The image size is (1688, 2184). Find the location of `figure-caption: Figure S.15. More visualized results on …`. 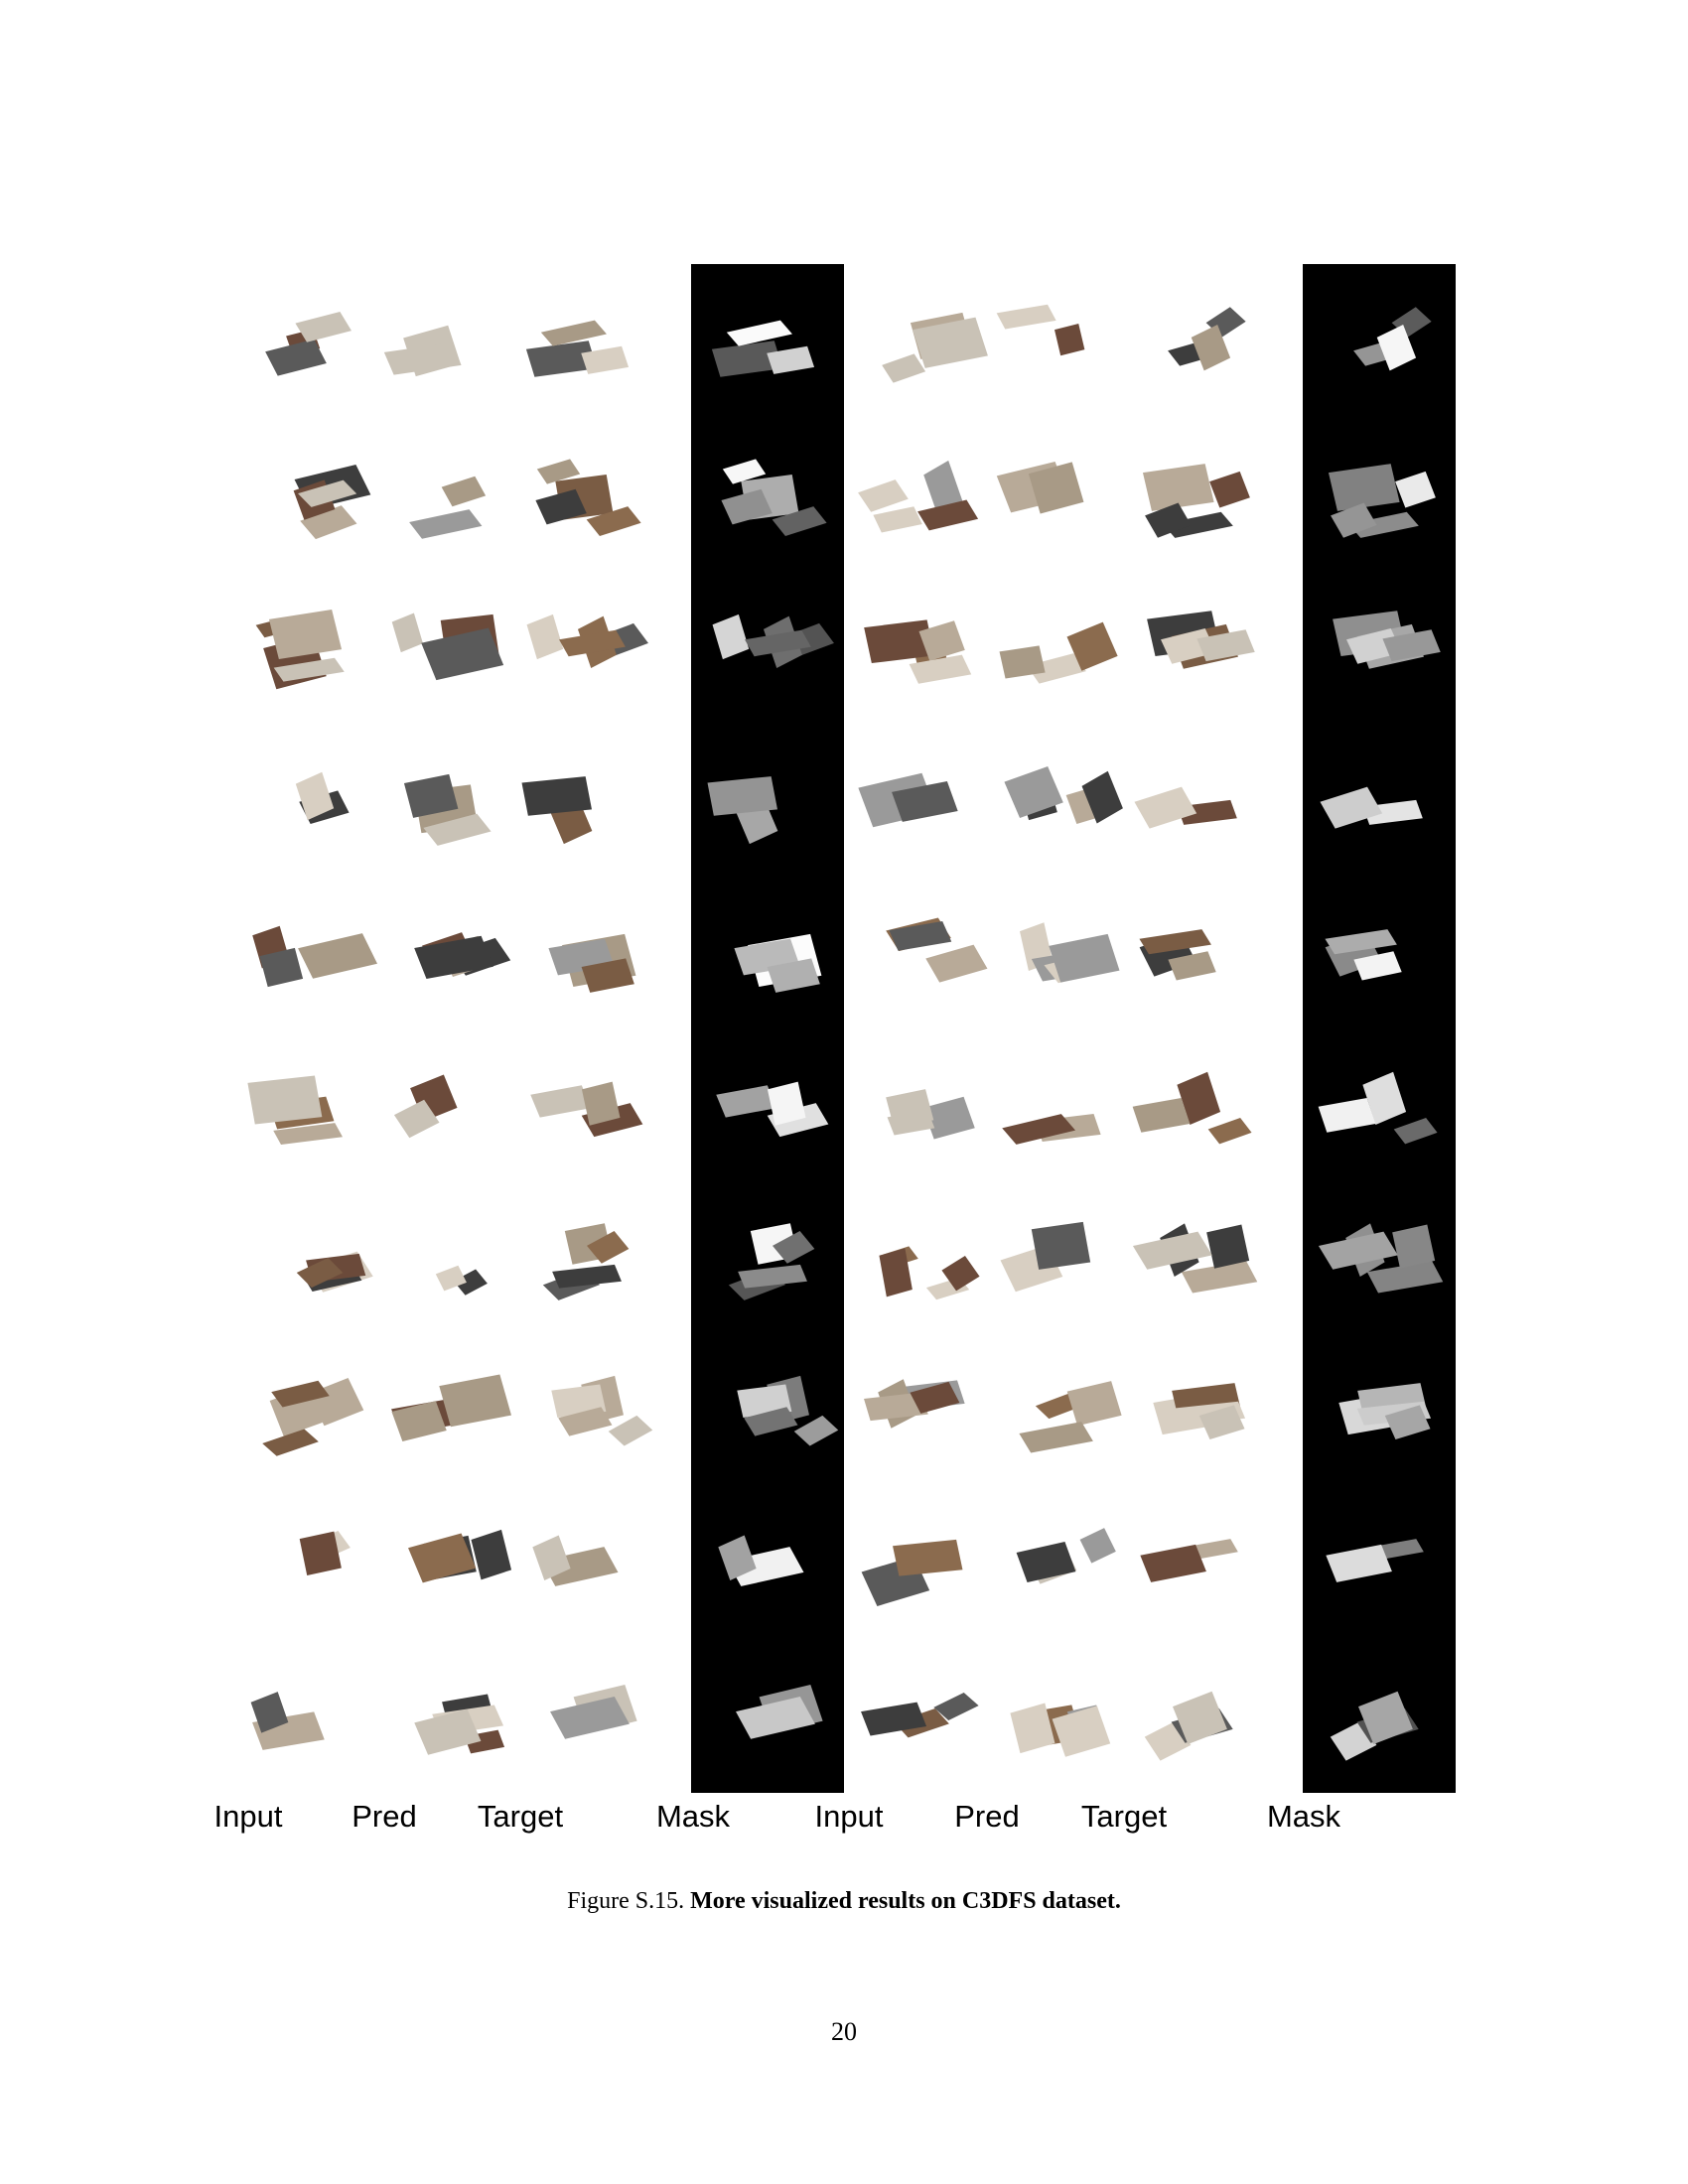

figure-caption: Figure S.15. More visualized results on … is located at coordinates (844, 1901).